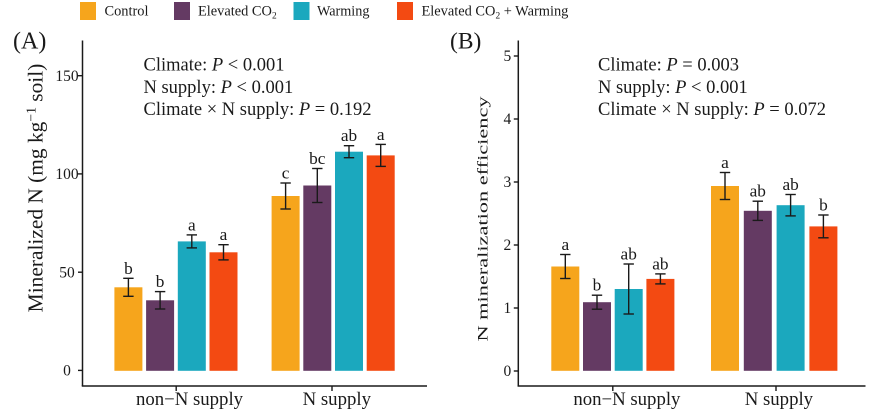  I want to click on svg-text: 100, so click(67, 174).